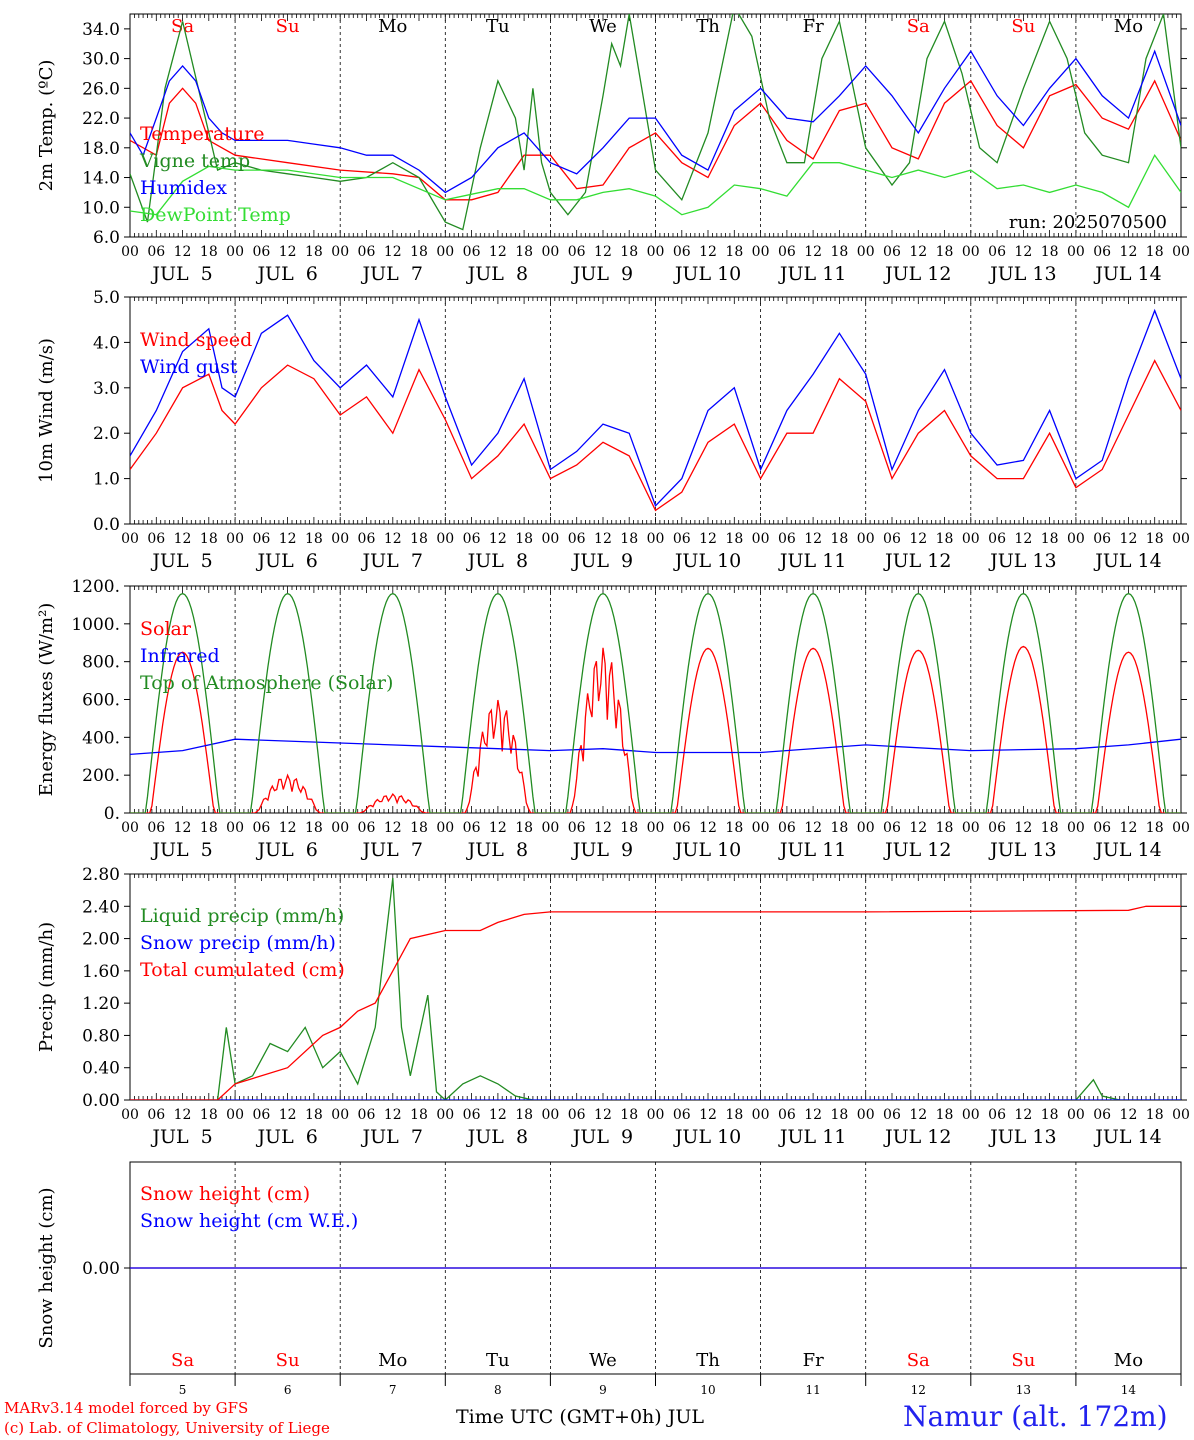 This screenshot has height=1440, width=1194. Describe the element at coordinates (101, 1069) in the screenshot. I see `y-tick-label: 0.40` at that location.